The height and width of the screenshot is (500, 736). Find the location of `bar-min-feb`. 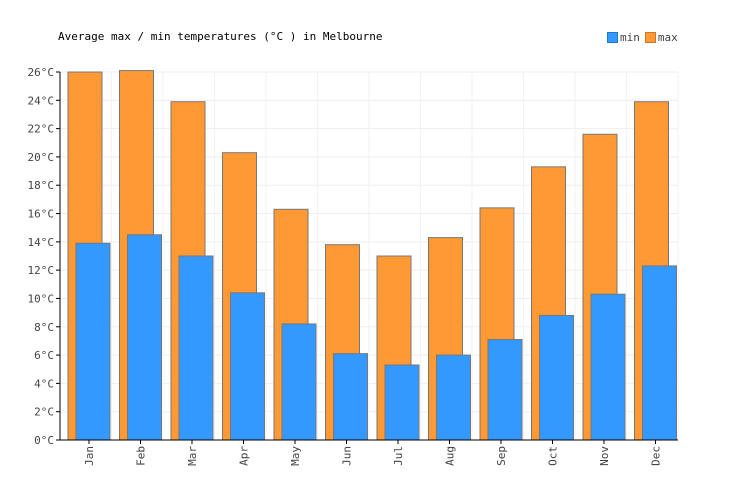

bar-min-feb is located at coordinates (144, 337).